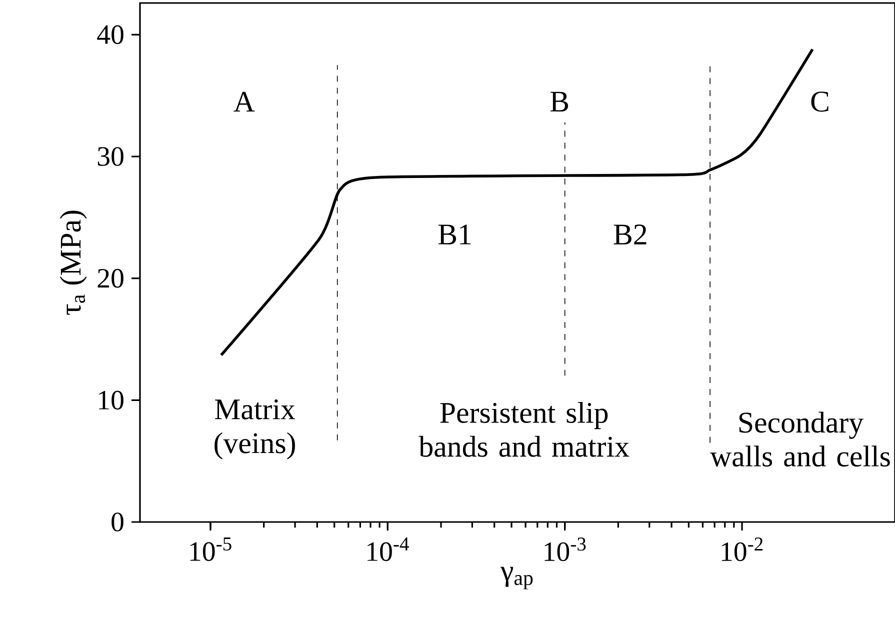  Describe the element at coordinates (800, 439) in the screenshot. I see `annotation: Secondary walls and cells` at that location.